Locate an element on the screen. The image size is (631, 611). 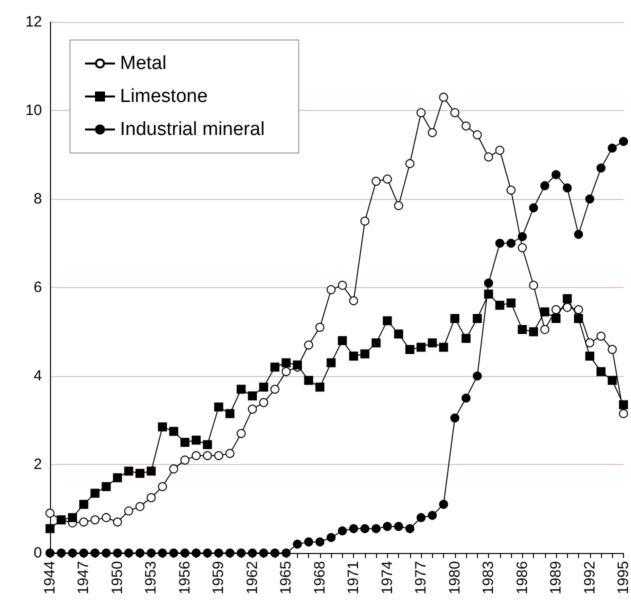
y-tick-label: 8 is located at coordinates (38, 199).